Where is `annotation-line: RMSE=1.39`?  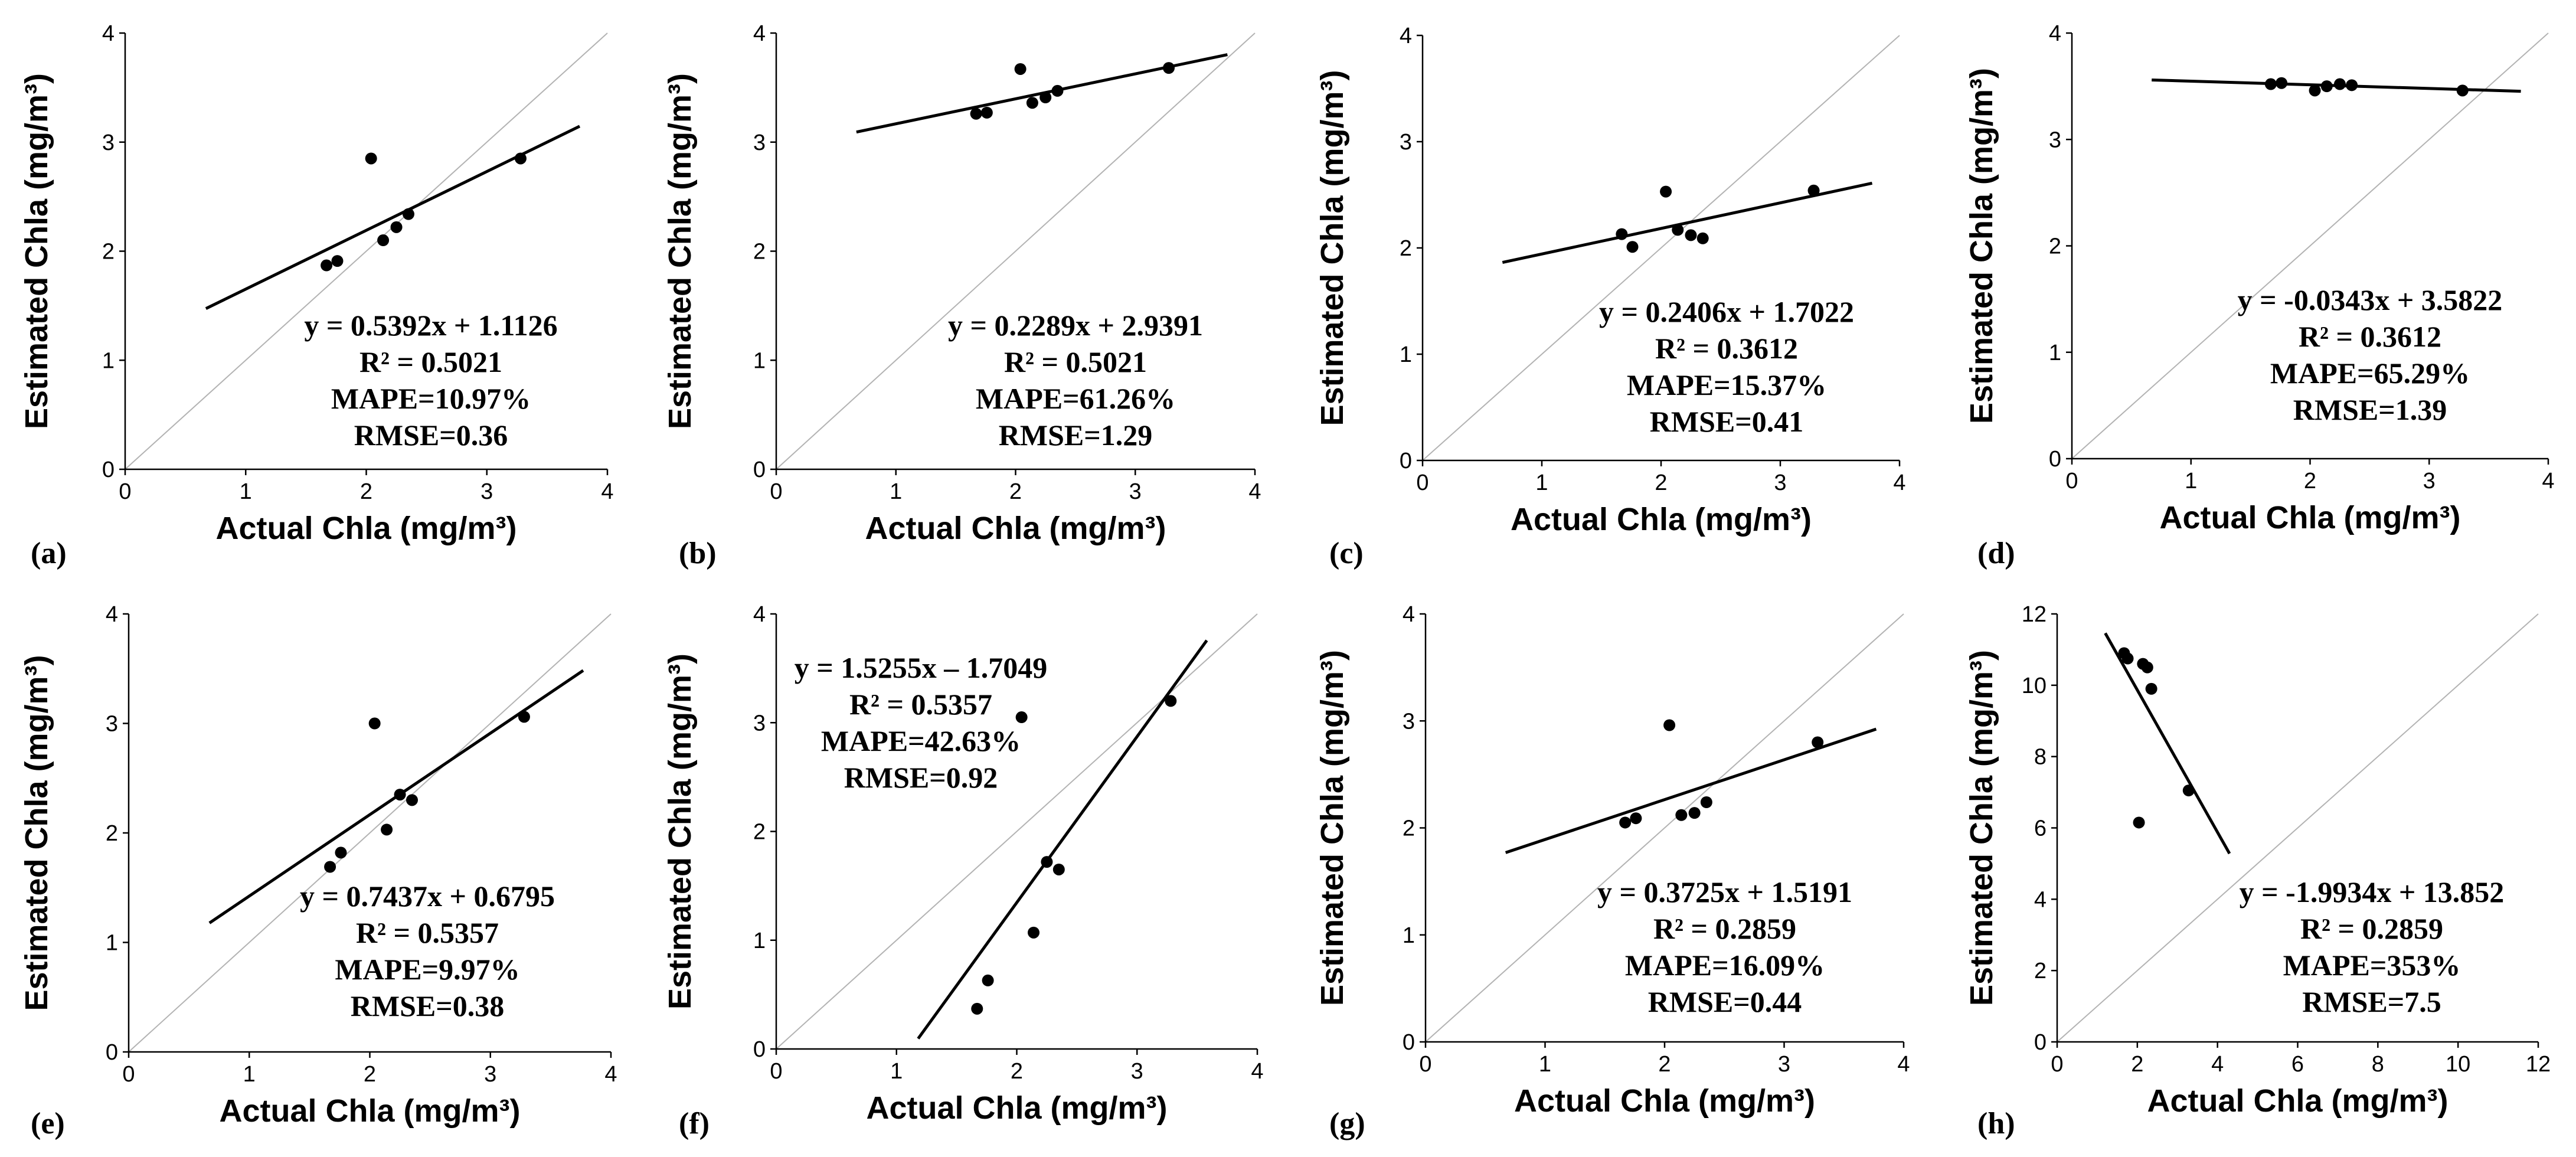 annotation-line: RMSE=1.39 is located at coordinates (2370, 410).